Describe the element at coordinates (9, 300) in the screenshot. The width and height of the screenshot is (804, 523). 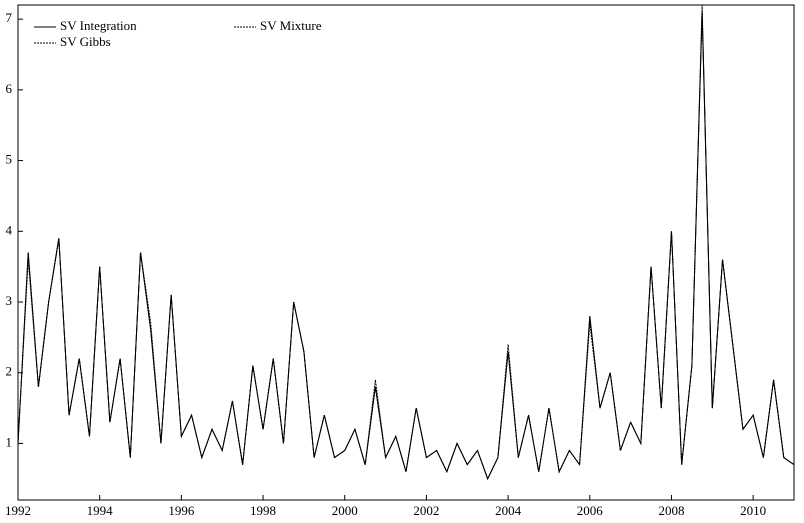
I see `y-tick-label: 3` at that location.